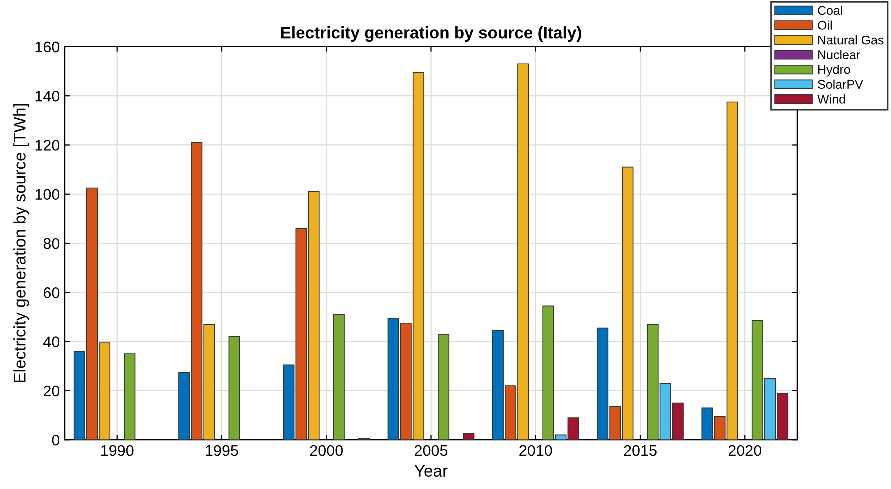 The image size is (891, 489). What do you see at coordinates (851, 40) in the screenshot?
I see `legend-label: Natural Gas` at bounding box center [851, 40].